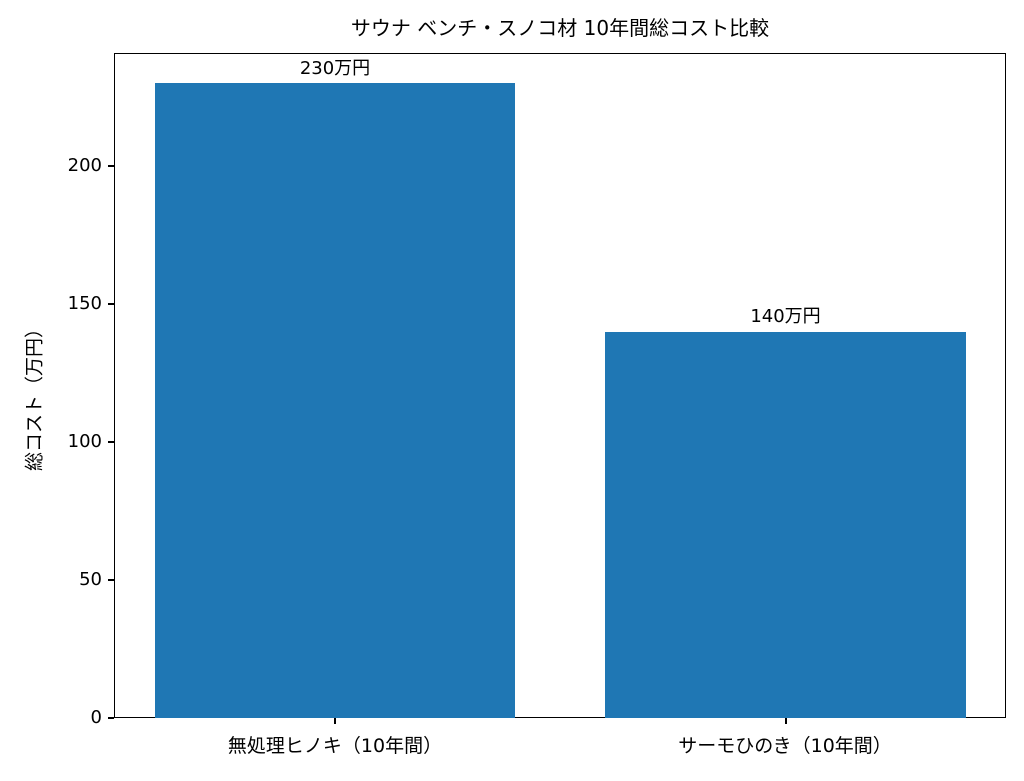  Describe the element at coordinates (335, 746) in the screenshot. I see `x-tick-label: 無処理ヒノキ（10年間）` at that location.